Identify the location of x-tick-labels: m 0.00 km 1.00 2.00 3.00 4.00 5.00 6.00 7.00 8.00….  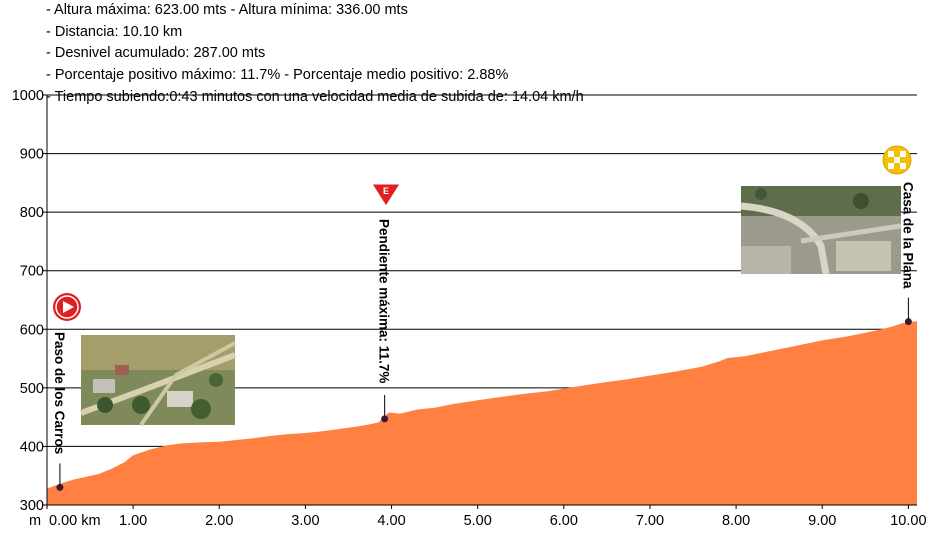
(478, 517).